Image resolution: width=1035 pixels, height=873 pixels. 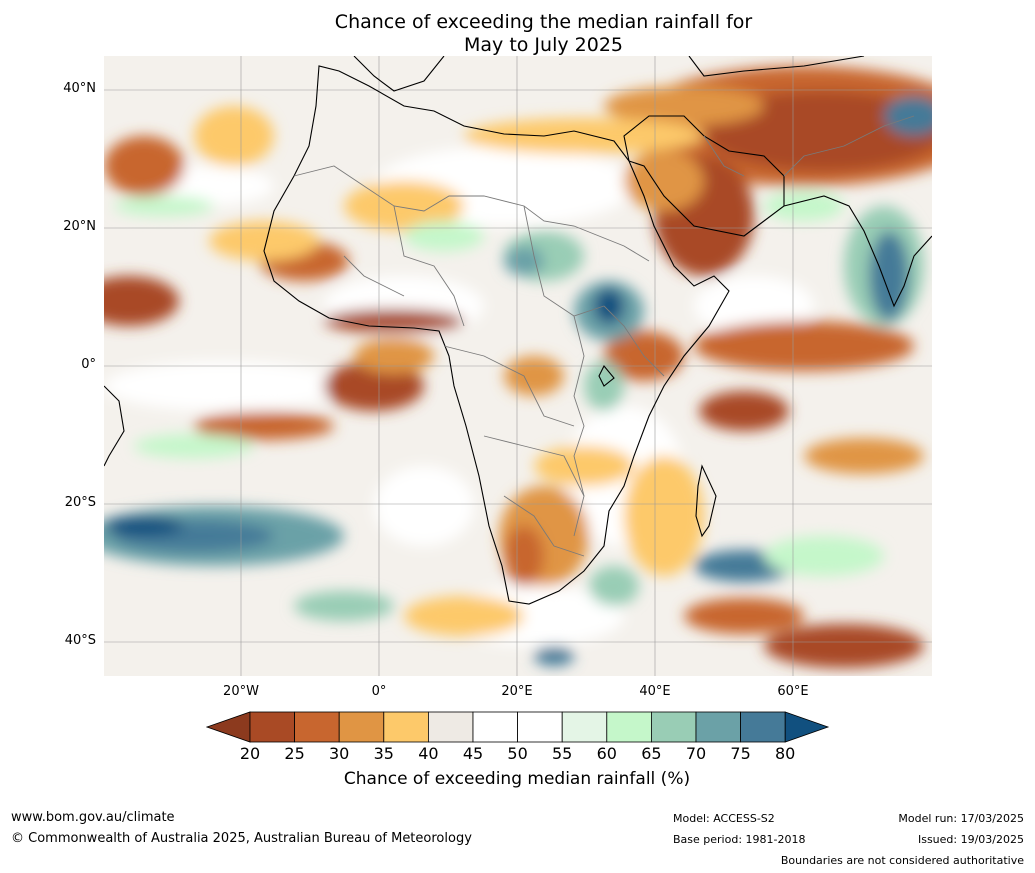 I want to click on colorbar, so click(x=518, y=727).